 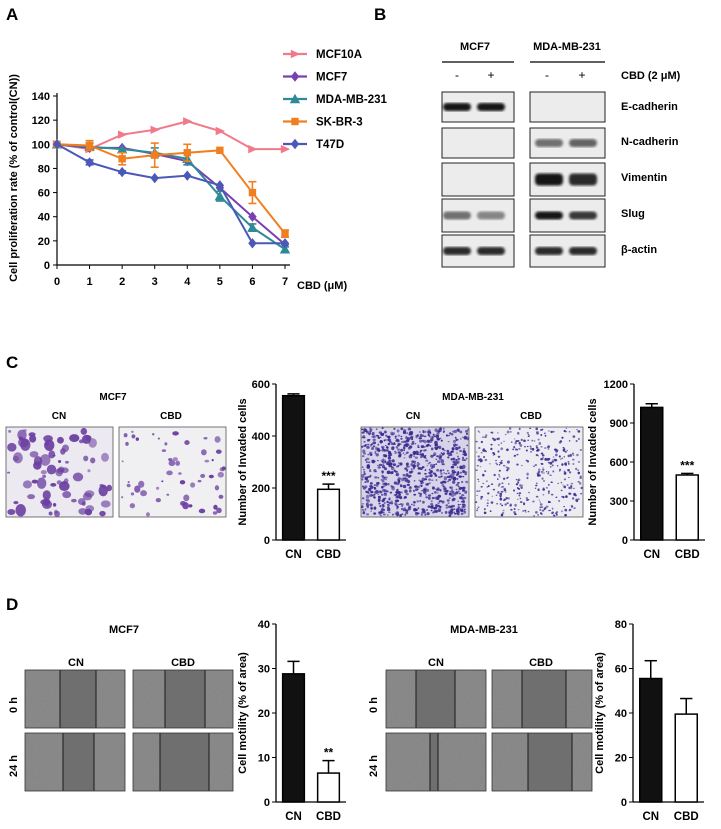 What do you see at coordinates (75, 762) in the screenshot?
I see `wound-mcf7-cn-24h` at bounding box center [75, 762].